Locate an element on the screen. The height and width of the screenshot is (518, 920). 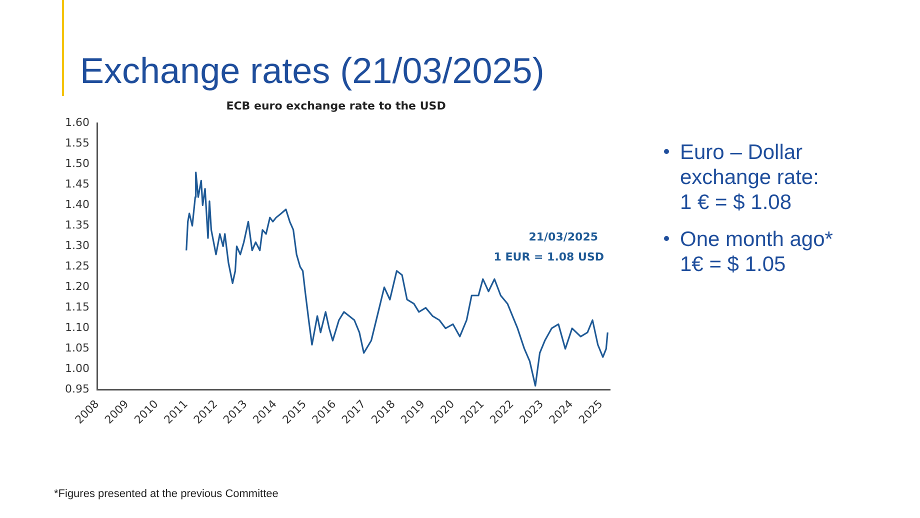
y-tick-label: 1.40 is located at coordinates (77, 205).